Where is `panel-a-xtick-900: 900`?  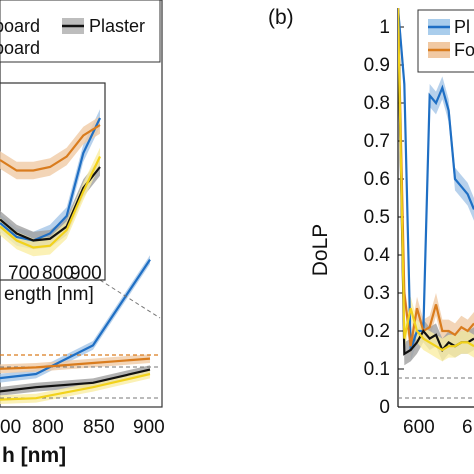
panel-a-xtick-900: 900 is located at coordinates (149, 427).